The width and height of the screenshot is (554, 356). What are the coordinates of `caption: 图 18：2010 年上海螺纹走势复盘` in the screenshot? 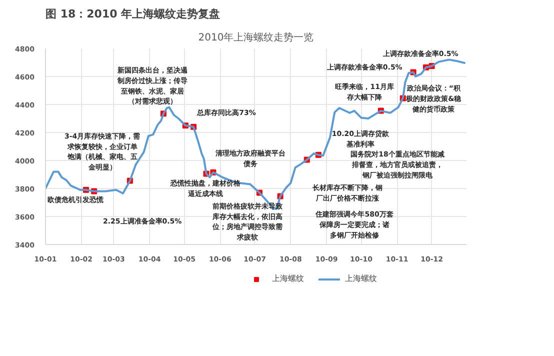 It's located at (133, 14).